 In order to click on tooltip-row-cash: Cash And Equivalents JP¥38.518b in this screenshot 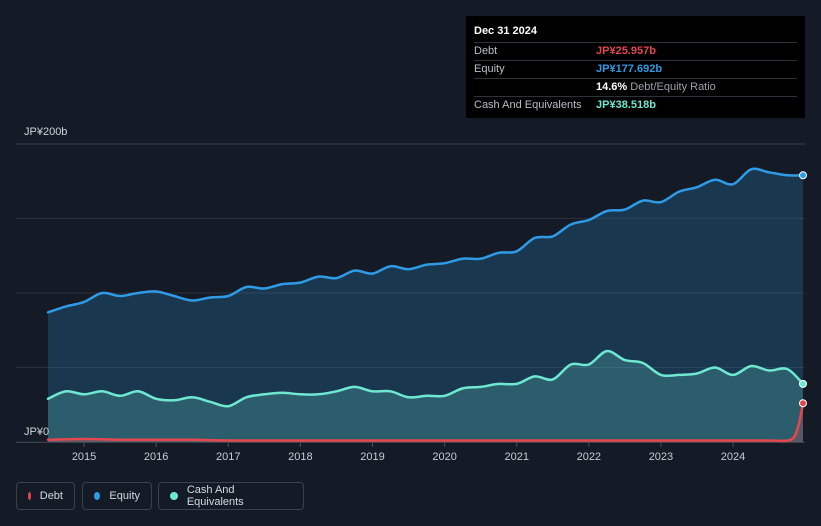, I will do `click(635, 105)`.